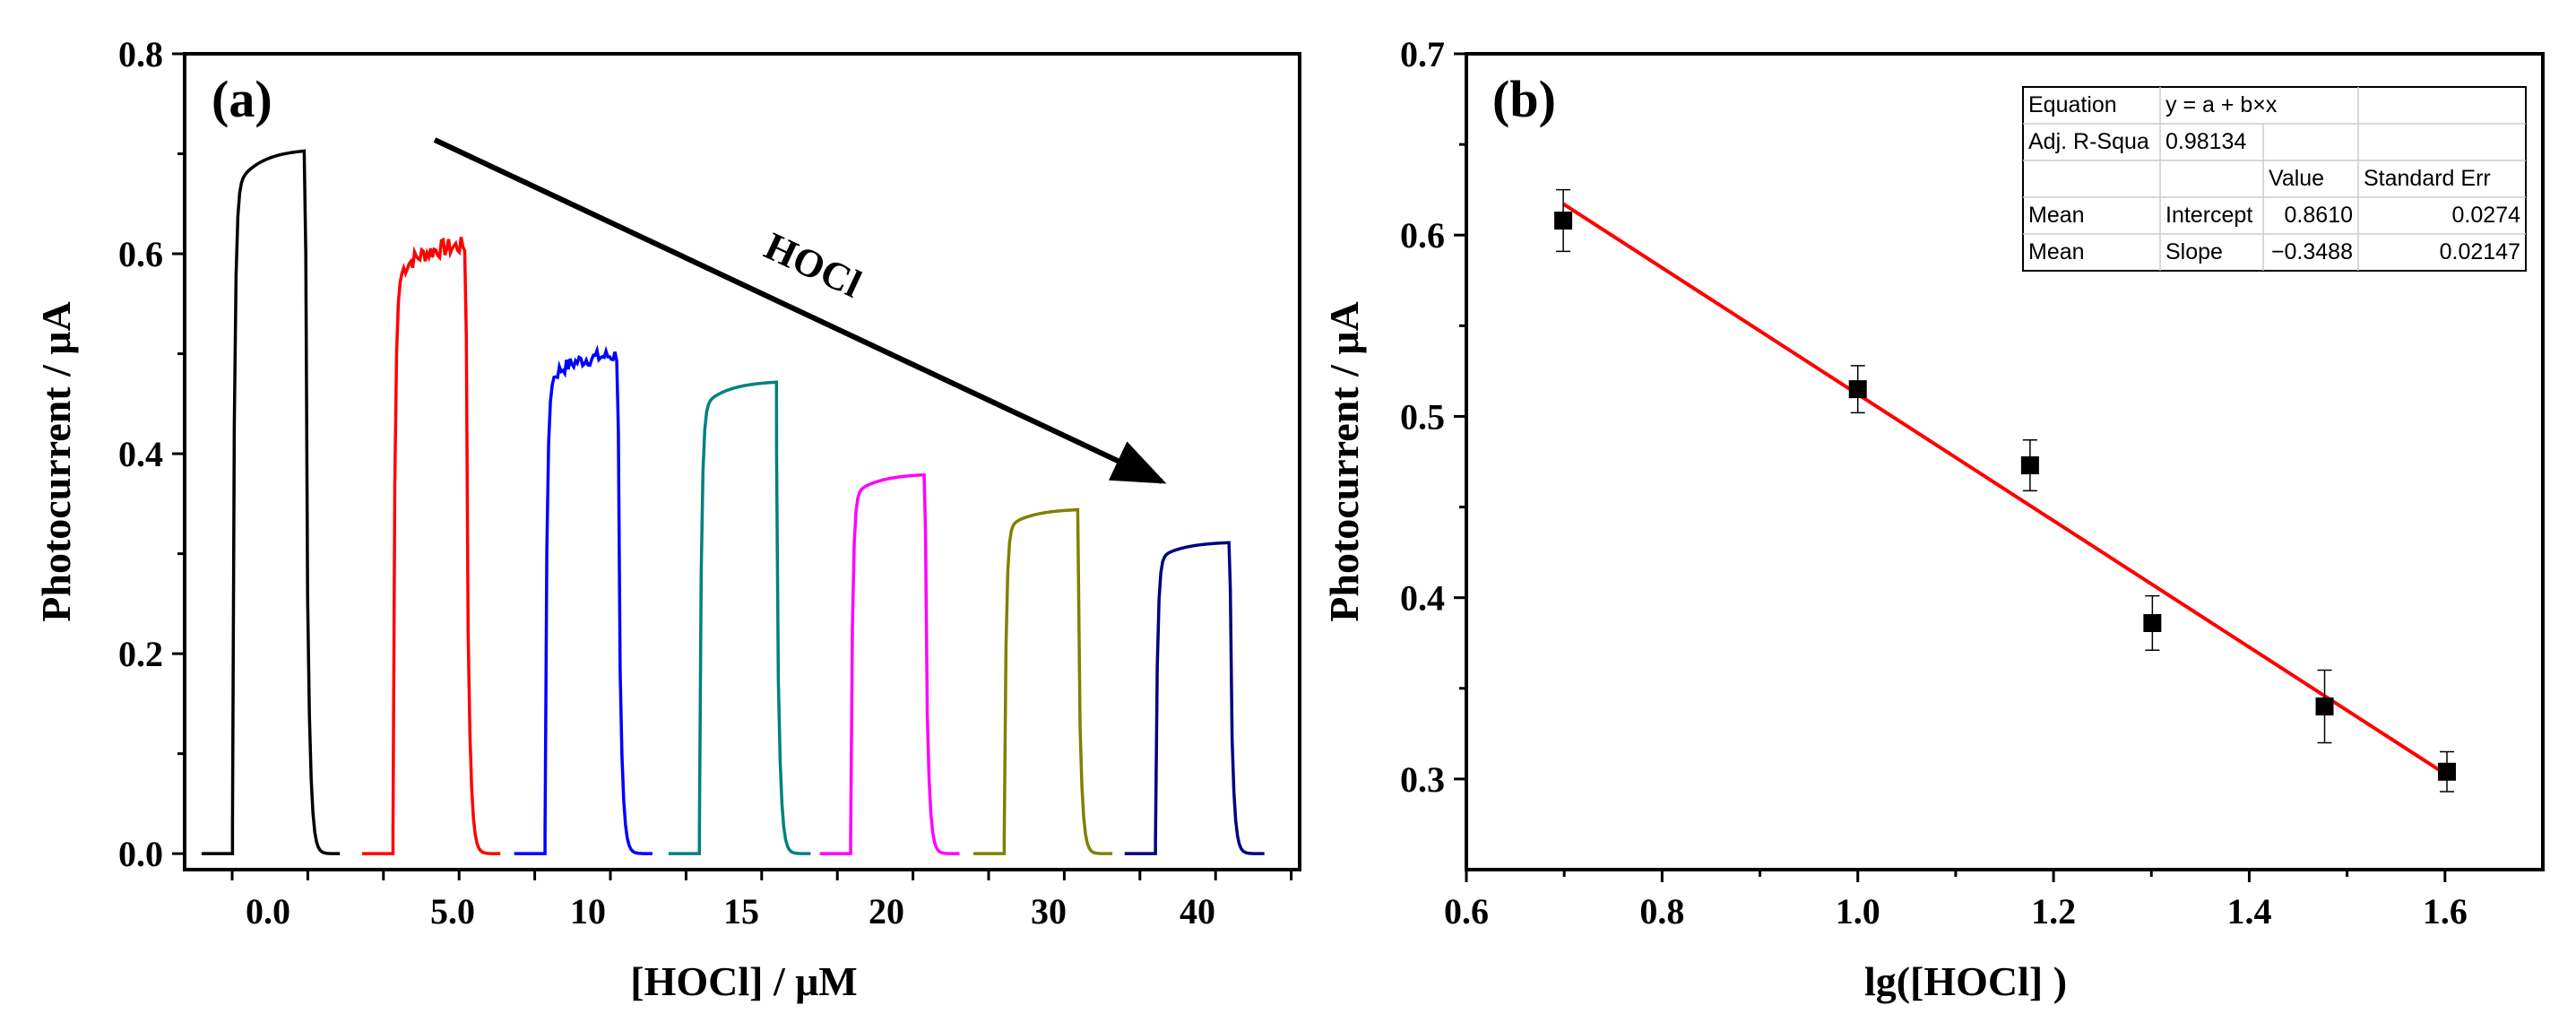 This screenshot has height=1031, width=2576. Describe the element at coordinates (2312, 251) in the screenshot. I see `table-cell: −0.3488` at that location.